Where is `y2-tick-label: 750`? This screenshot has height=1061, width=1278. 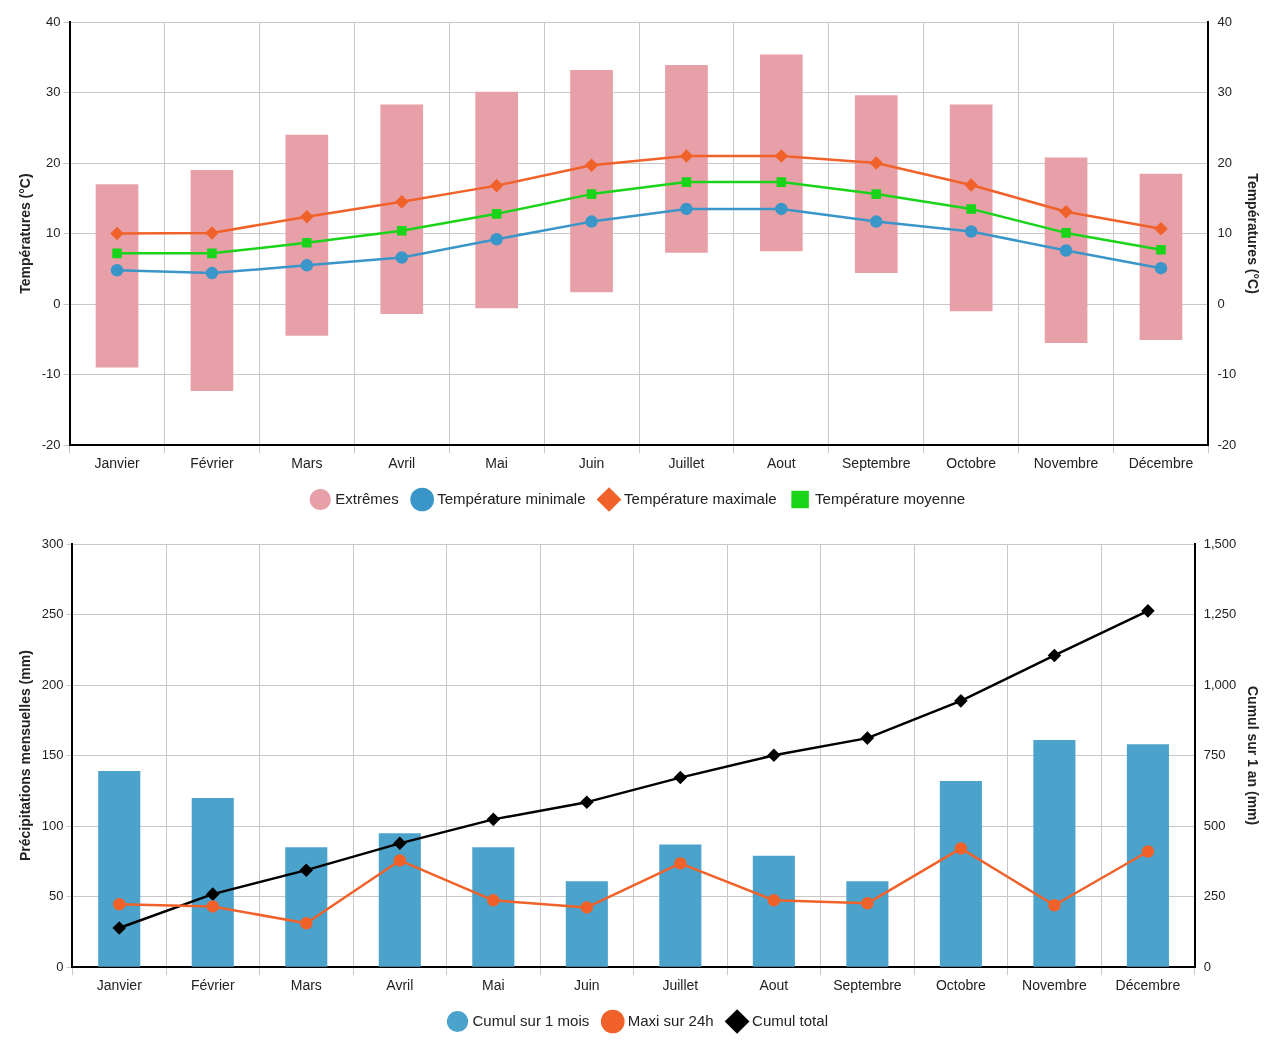
y2-tick-label: 750 is located at coordinates (1214, 755).